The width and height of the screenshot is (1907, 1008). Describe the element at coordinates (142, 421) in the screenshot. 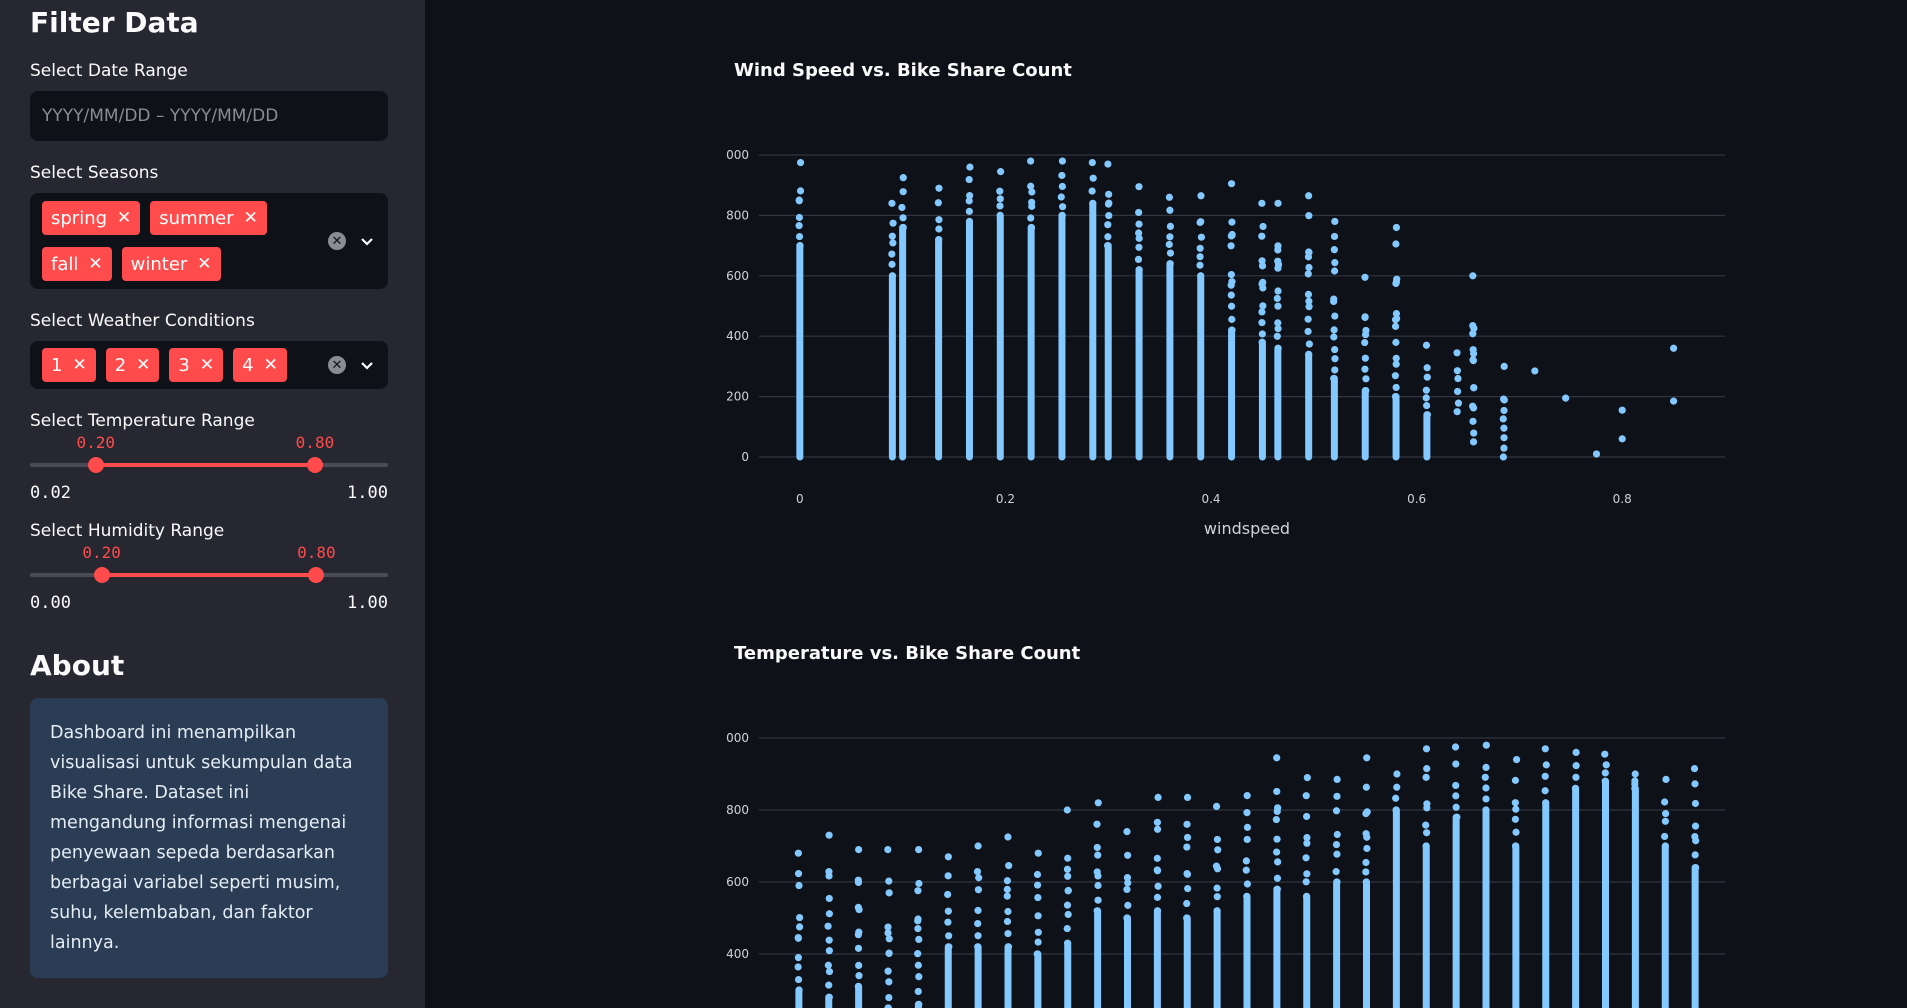

I see `temperature-label: Select Temperature Range` at that location.